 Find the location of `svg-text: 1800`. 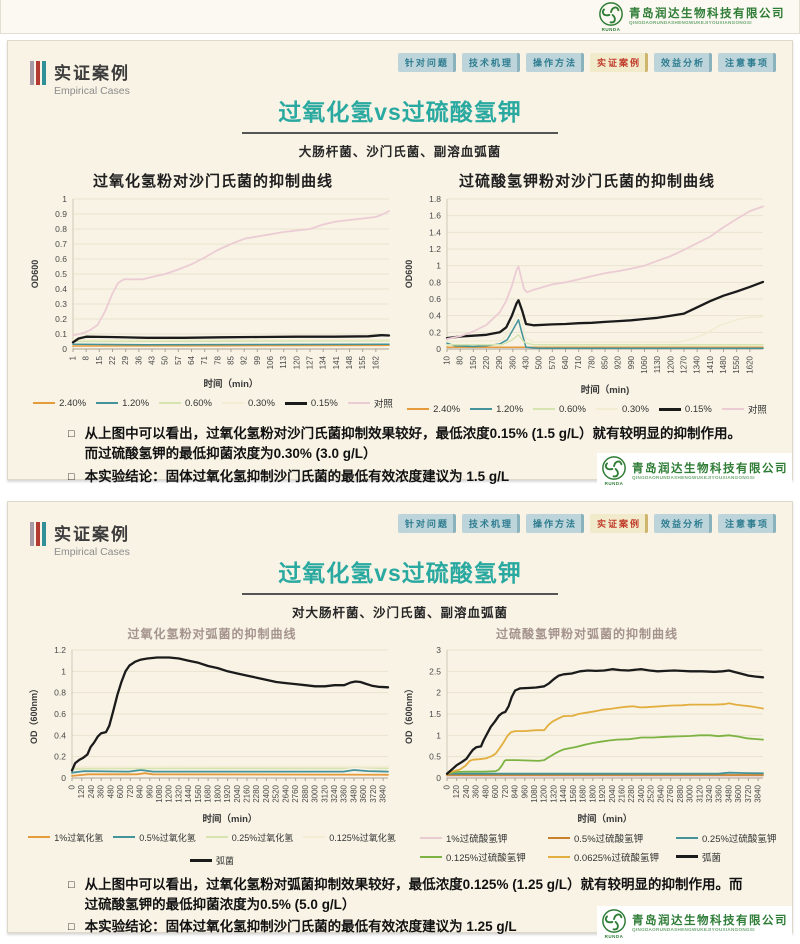

svg-text: 1800 is located at coordinates (592, 793).